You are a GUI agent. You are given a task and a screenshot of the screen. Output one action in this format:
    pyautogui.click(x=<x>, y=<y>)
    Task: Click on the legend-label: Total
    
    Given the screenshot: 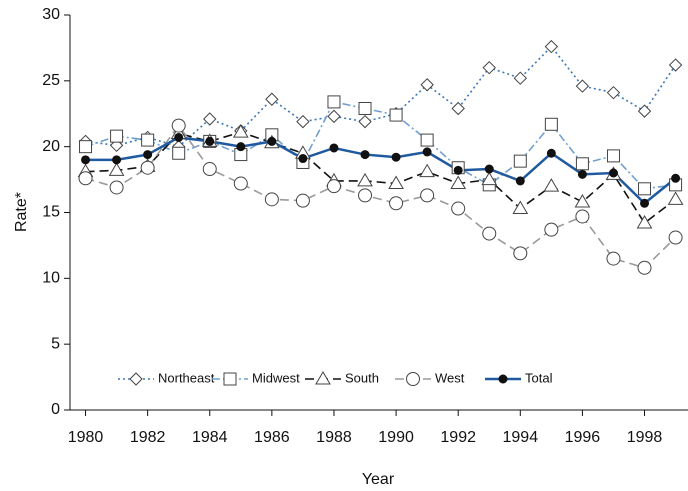 What is the action you would take?
    pyautogui.click(x=539, y=377)
    